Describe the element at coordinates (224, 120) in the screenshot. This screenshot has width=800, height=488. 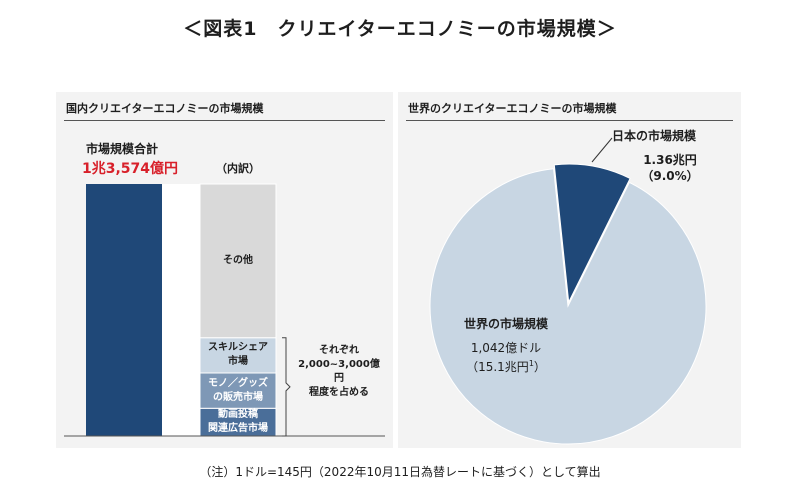
I see `domestic-panel-divider` at that location.